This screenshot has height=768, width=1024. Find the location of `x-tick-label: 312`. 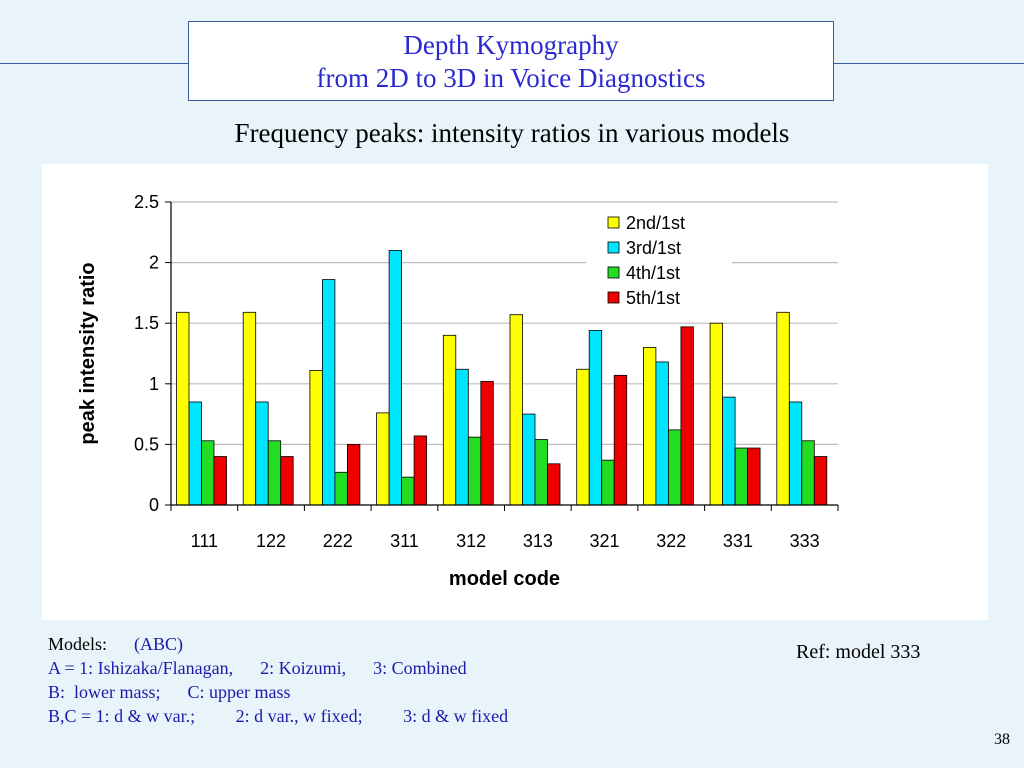

x-tick-label: 312 is located at coordinates (471, 541).